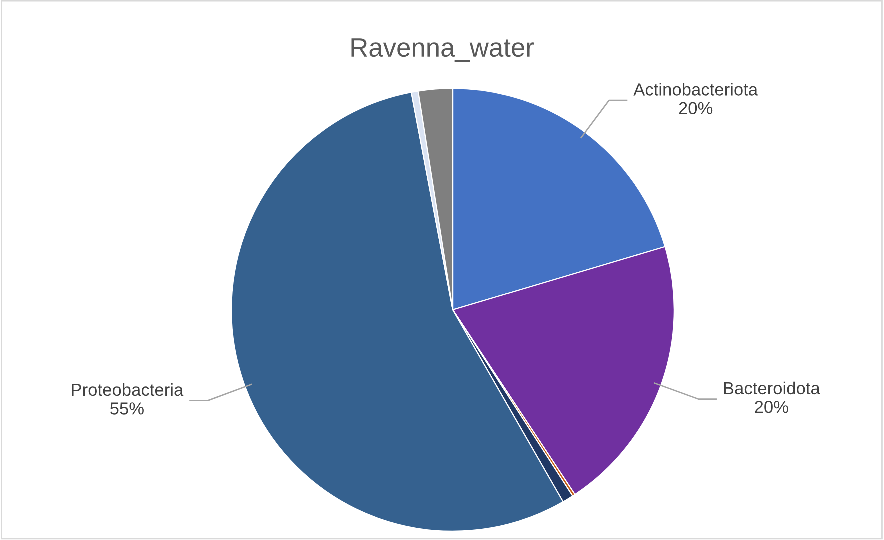 The height and width of the screenshot is (540, 884). What do you see at coordinates (772, 388) in the screenshot?
I see `slice-label: Bacteroidota` at bounding box center [772, 388].